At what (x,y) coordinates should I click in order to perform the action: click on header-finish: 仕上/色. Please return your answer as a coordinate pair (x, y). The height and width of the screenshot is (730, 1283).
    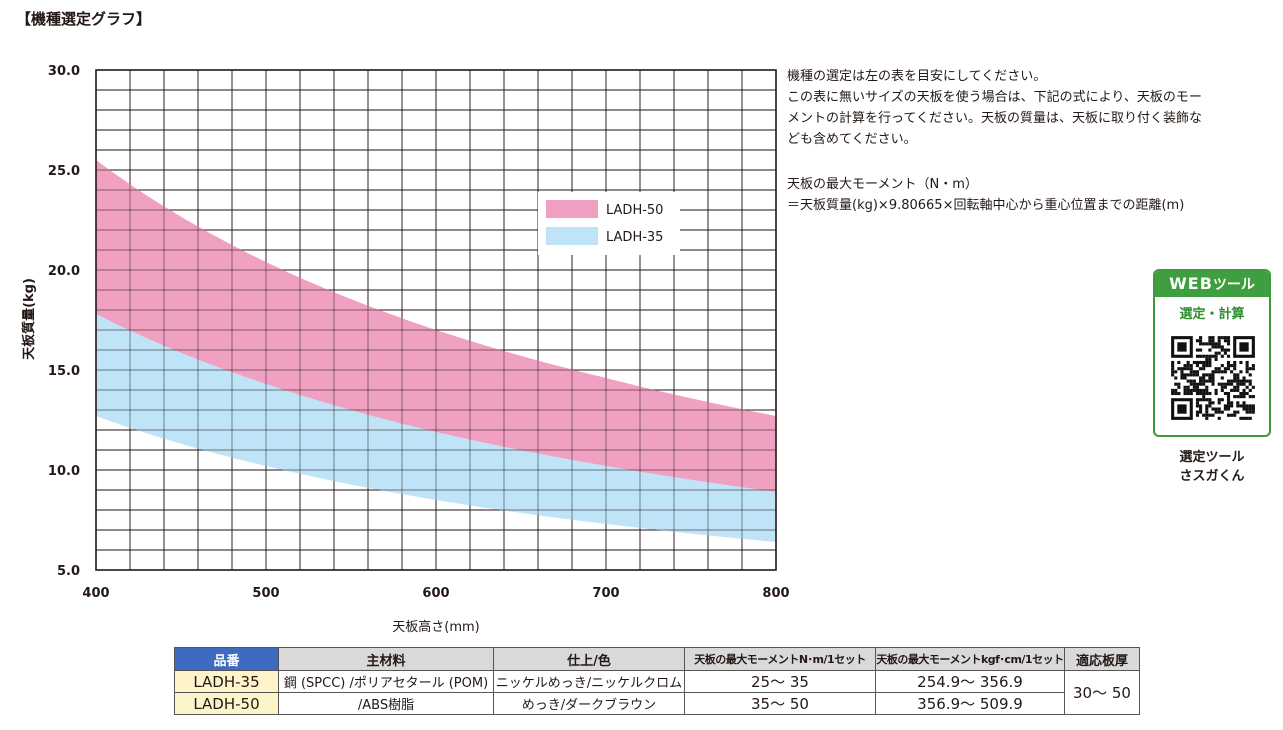
    Looking at the image, I should click on (589, 659).